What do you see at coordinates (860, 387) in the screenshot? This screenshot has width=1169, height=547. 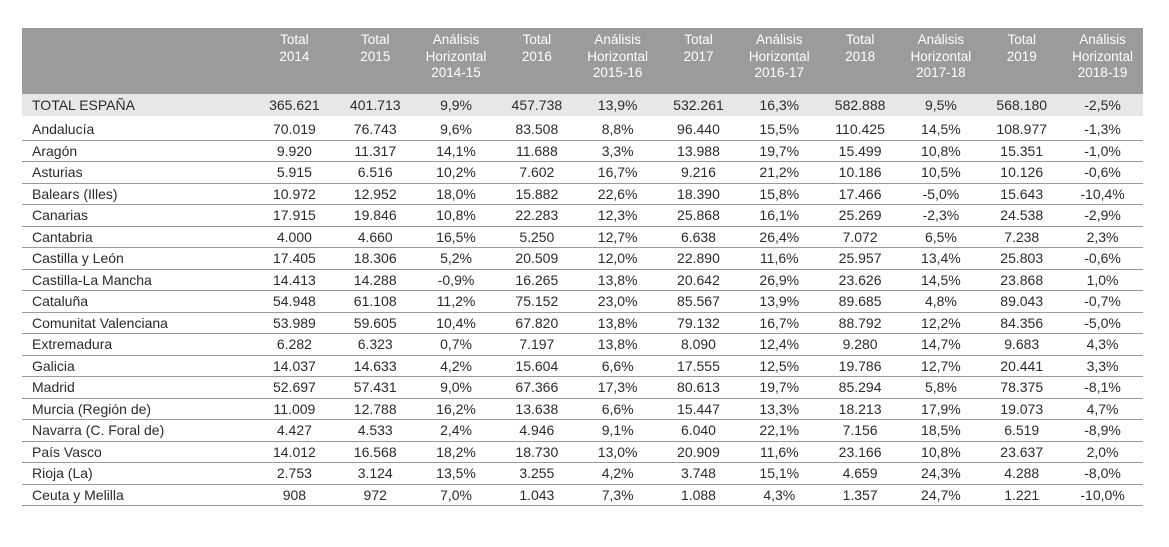 I see `value-cell: 85.294` at bounding box center [860, 387].